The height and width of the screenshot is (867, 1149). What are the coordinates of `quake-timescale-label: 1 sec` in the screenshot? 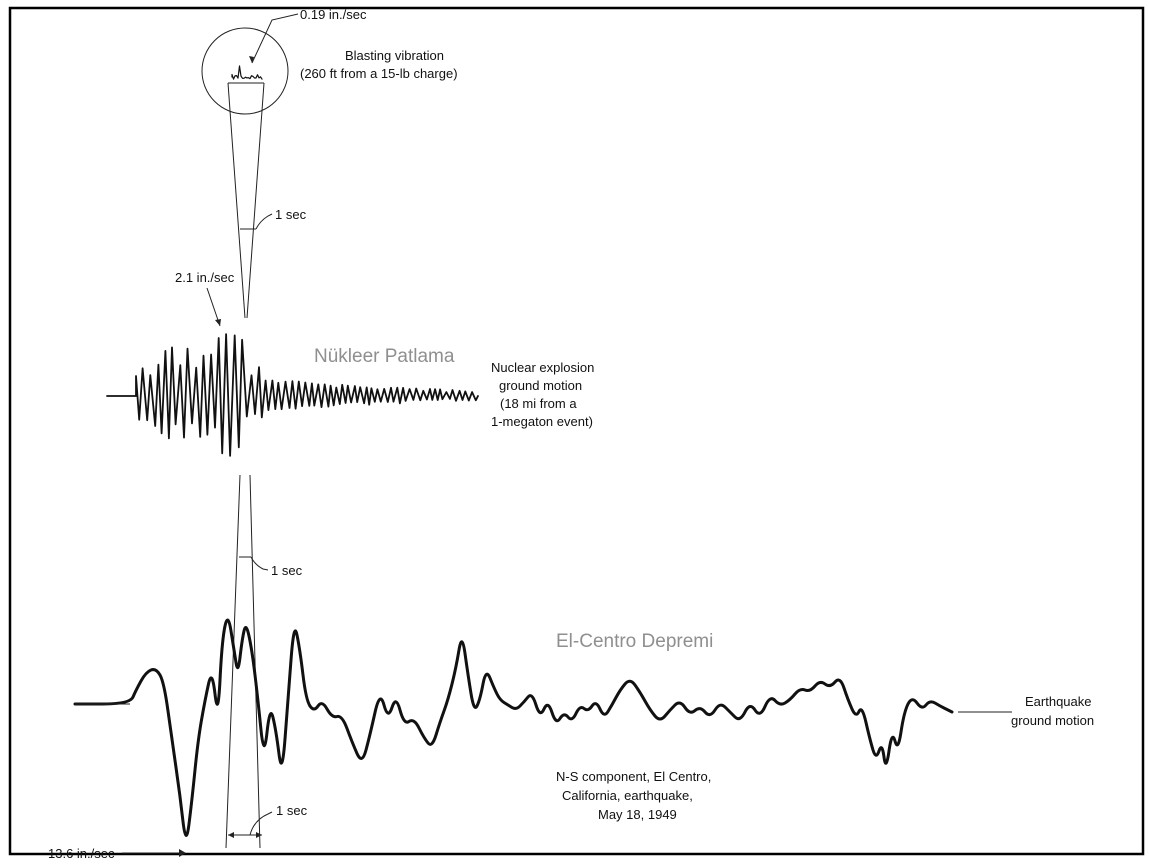 It's located at (292, 810).